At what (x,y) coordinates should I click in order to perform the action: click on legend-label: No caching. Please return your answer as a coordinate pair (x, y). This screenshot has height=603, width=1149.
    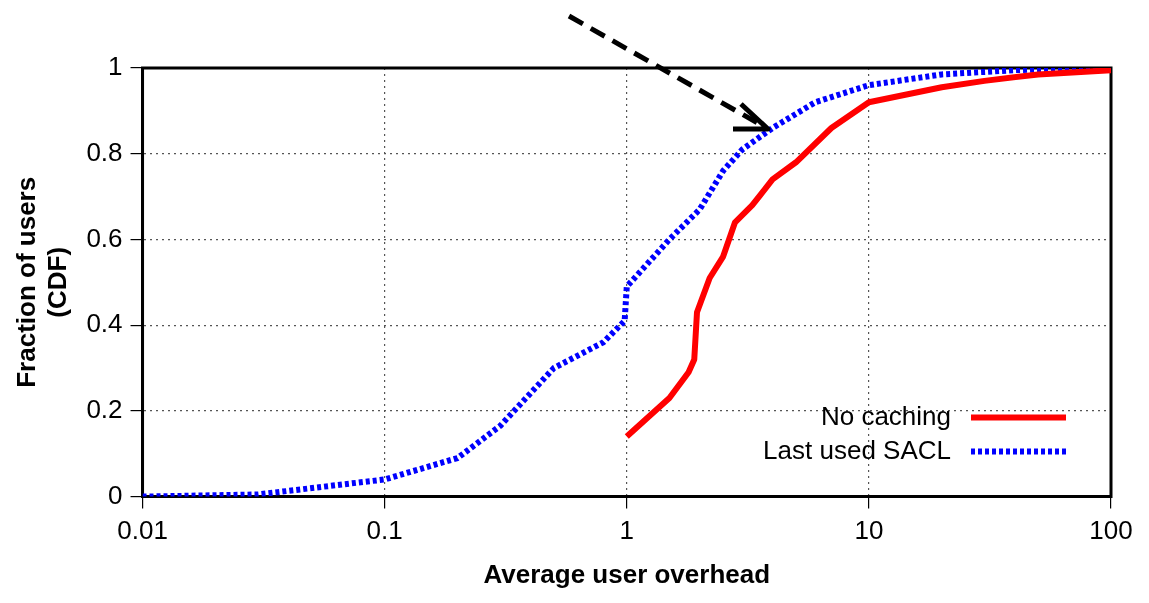
    Looking at the image, I should click on (885, 415).